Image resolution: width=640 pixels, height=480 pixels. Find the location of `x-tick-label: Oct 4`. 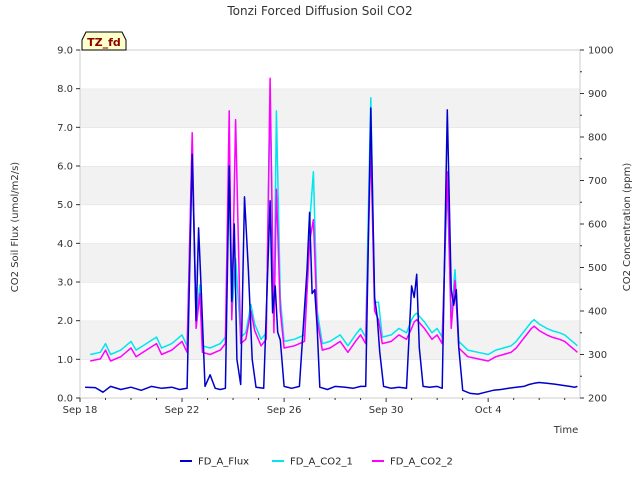

x-tick-label: Oct 4 is located at coordinates (488, 410).